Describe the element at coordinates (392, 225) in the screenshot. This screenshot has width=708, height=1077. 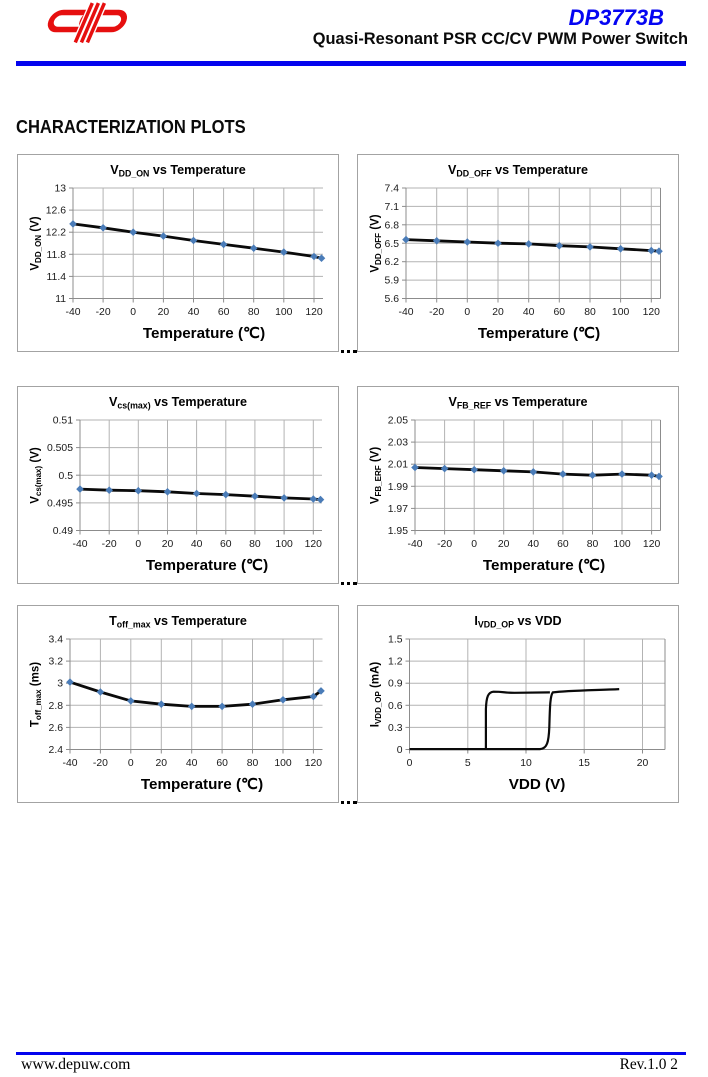
I see `svg-text: 6.8` at that location.